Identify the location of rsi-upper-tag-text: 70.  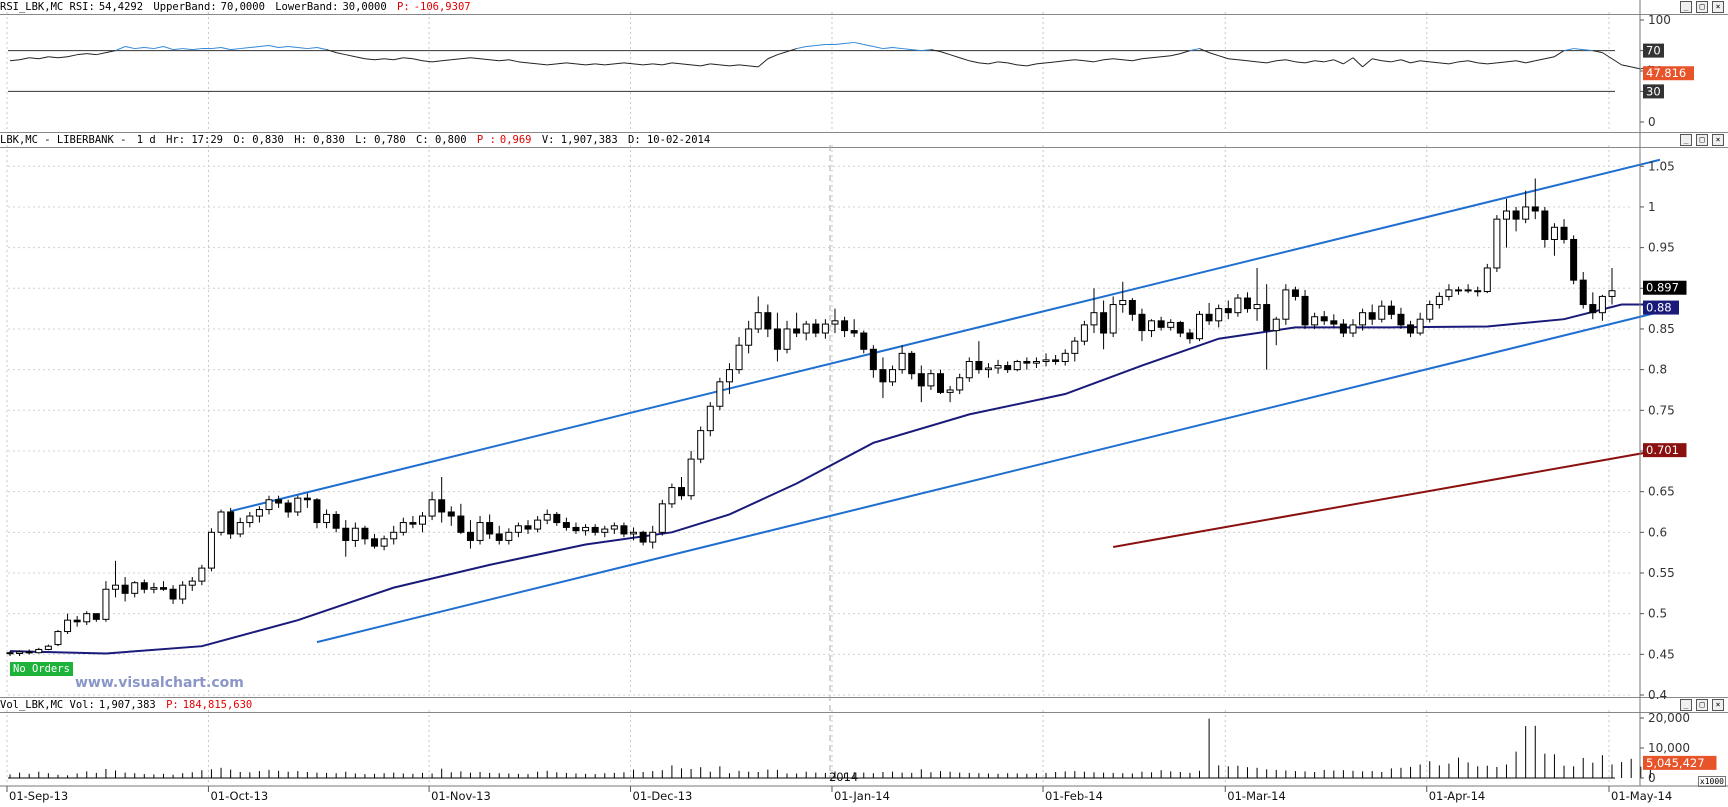
(1653, 51).